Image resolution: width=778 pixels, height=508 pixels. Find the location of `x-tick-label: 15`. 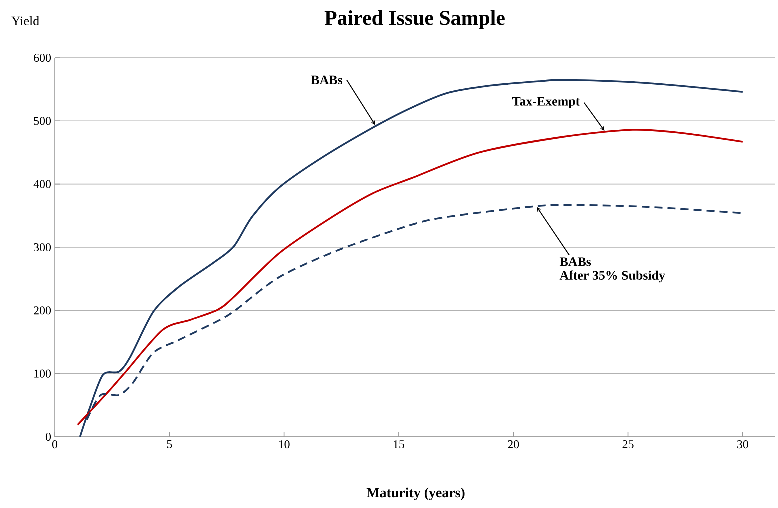

x-tick-label: 15 is located at coordinates (399, 444).